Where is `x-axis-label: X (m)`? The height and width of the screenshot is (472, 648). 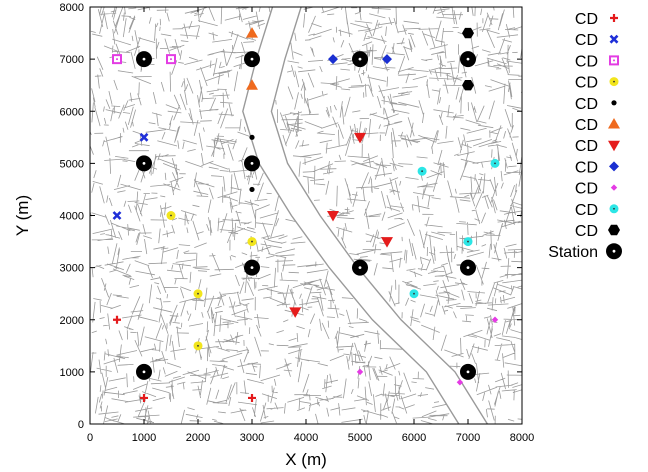 x-axis-label: X (m) is located at coordinates (306, 459).